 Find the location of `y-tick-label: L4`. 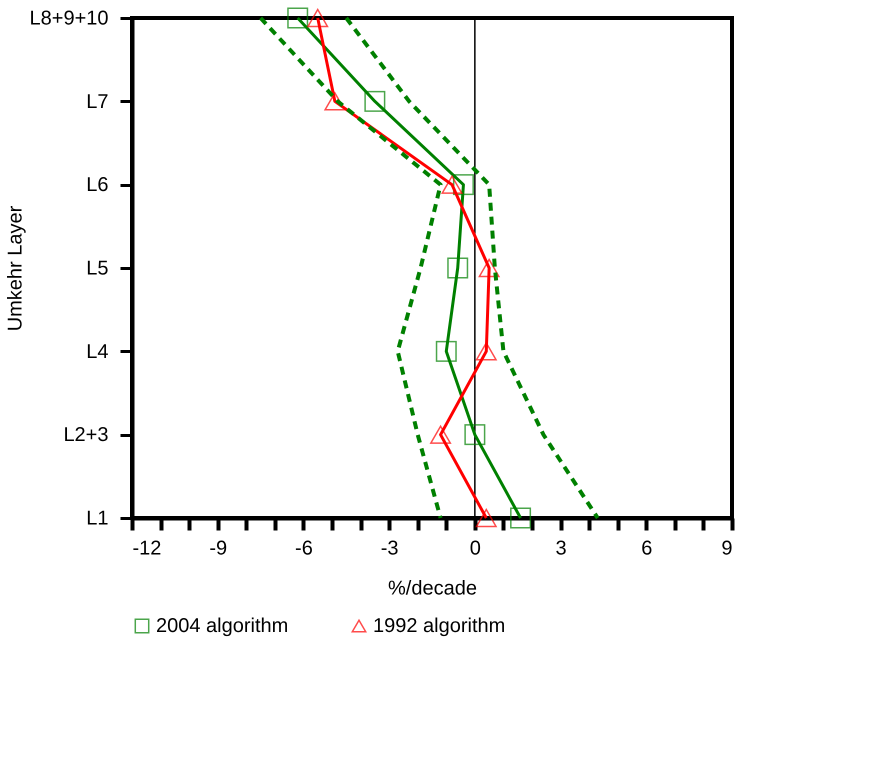

y-tick-label: L4 is located at coordinates (97, 351).